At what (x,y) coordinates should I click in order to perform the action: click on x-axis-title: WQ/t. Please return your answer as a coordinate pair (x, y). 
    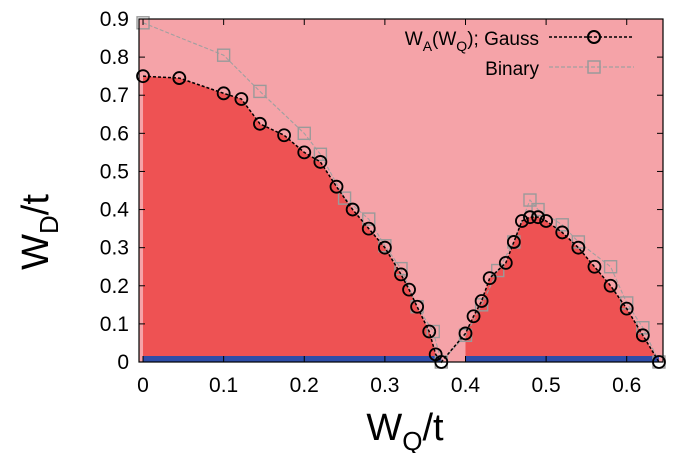
    Looking at the image, I should click on (405, 430).